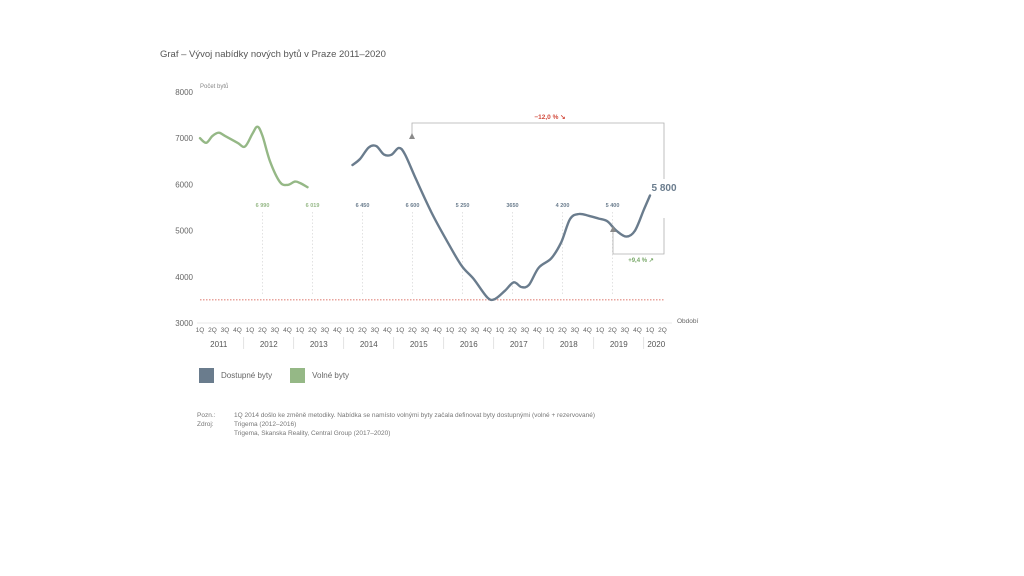  Describe the element at coordinates (613, 206) in the screenshot. I see `data-label: 5 400` at that location.